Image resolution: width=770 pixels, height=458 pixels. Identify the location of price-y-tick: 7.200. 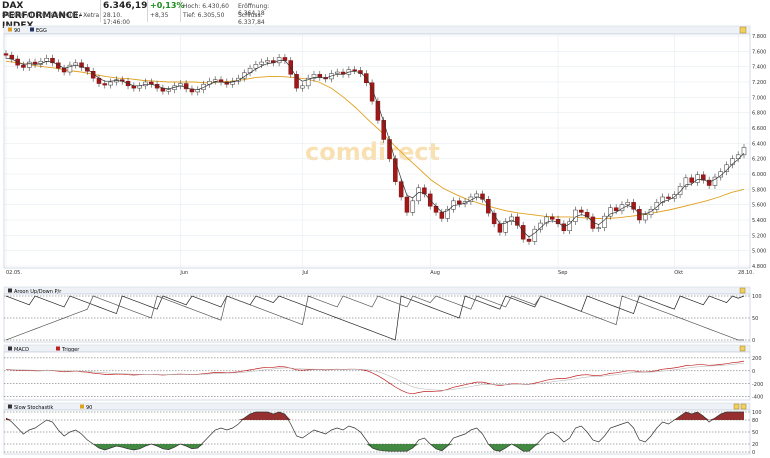
(759, 83).